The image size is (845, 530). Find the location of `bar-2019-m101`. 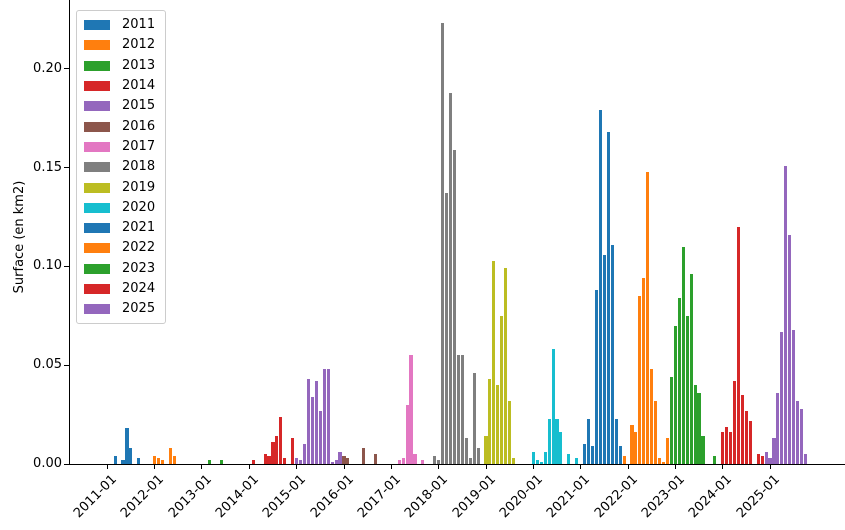

bar-2019-m101 is located at coordinates (506, 366).